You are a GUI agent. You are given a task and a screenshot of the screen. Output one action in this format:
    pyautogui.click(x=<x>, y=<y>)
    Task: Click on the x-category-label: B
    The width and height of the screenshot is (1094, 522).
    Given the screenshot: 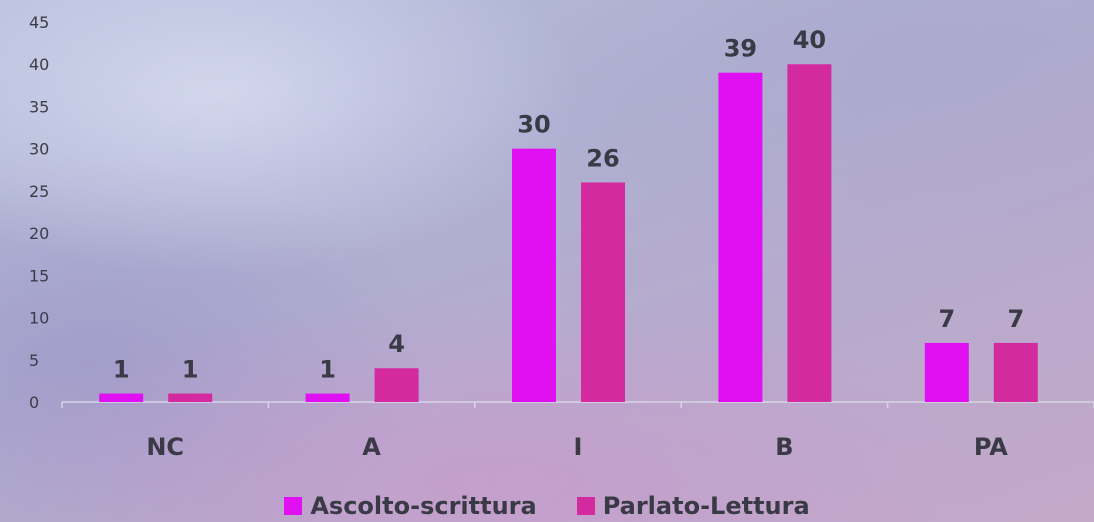 What is the action you would take?
    pyautogui.click(x=784, y=447)
    